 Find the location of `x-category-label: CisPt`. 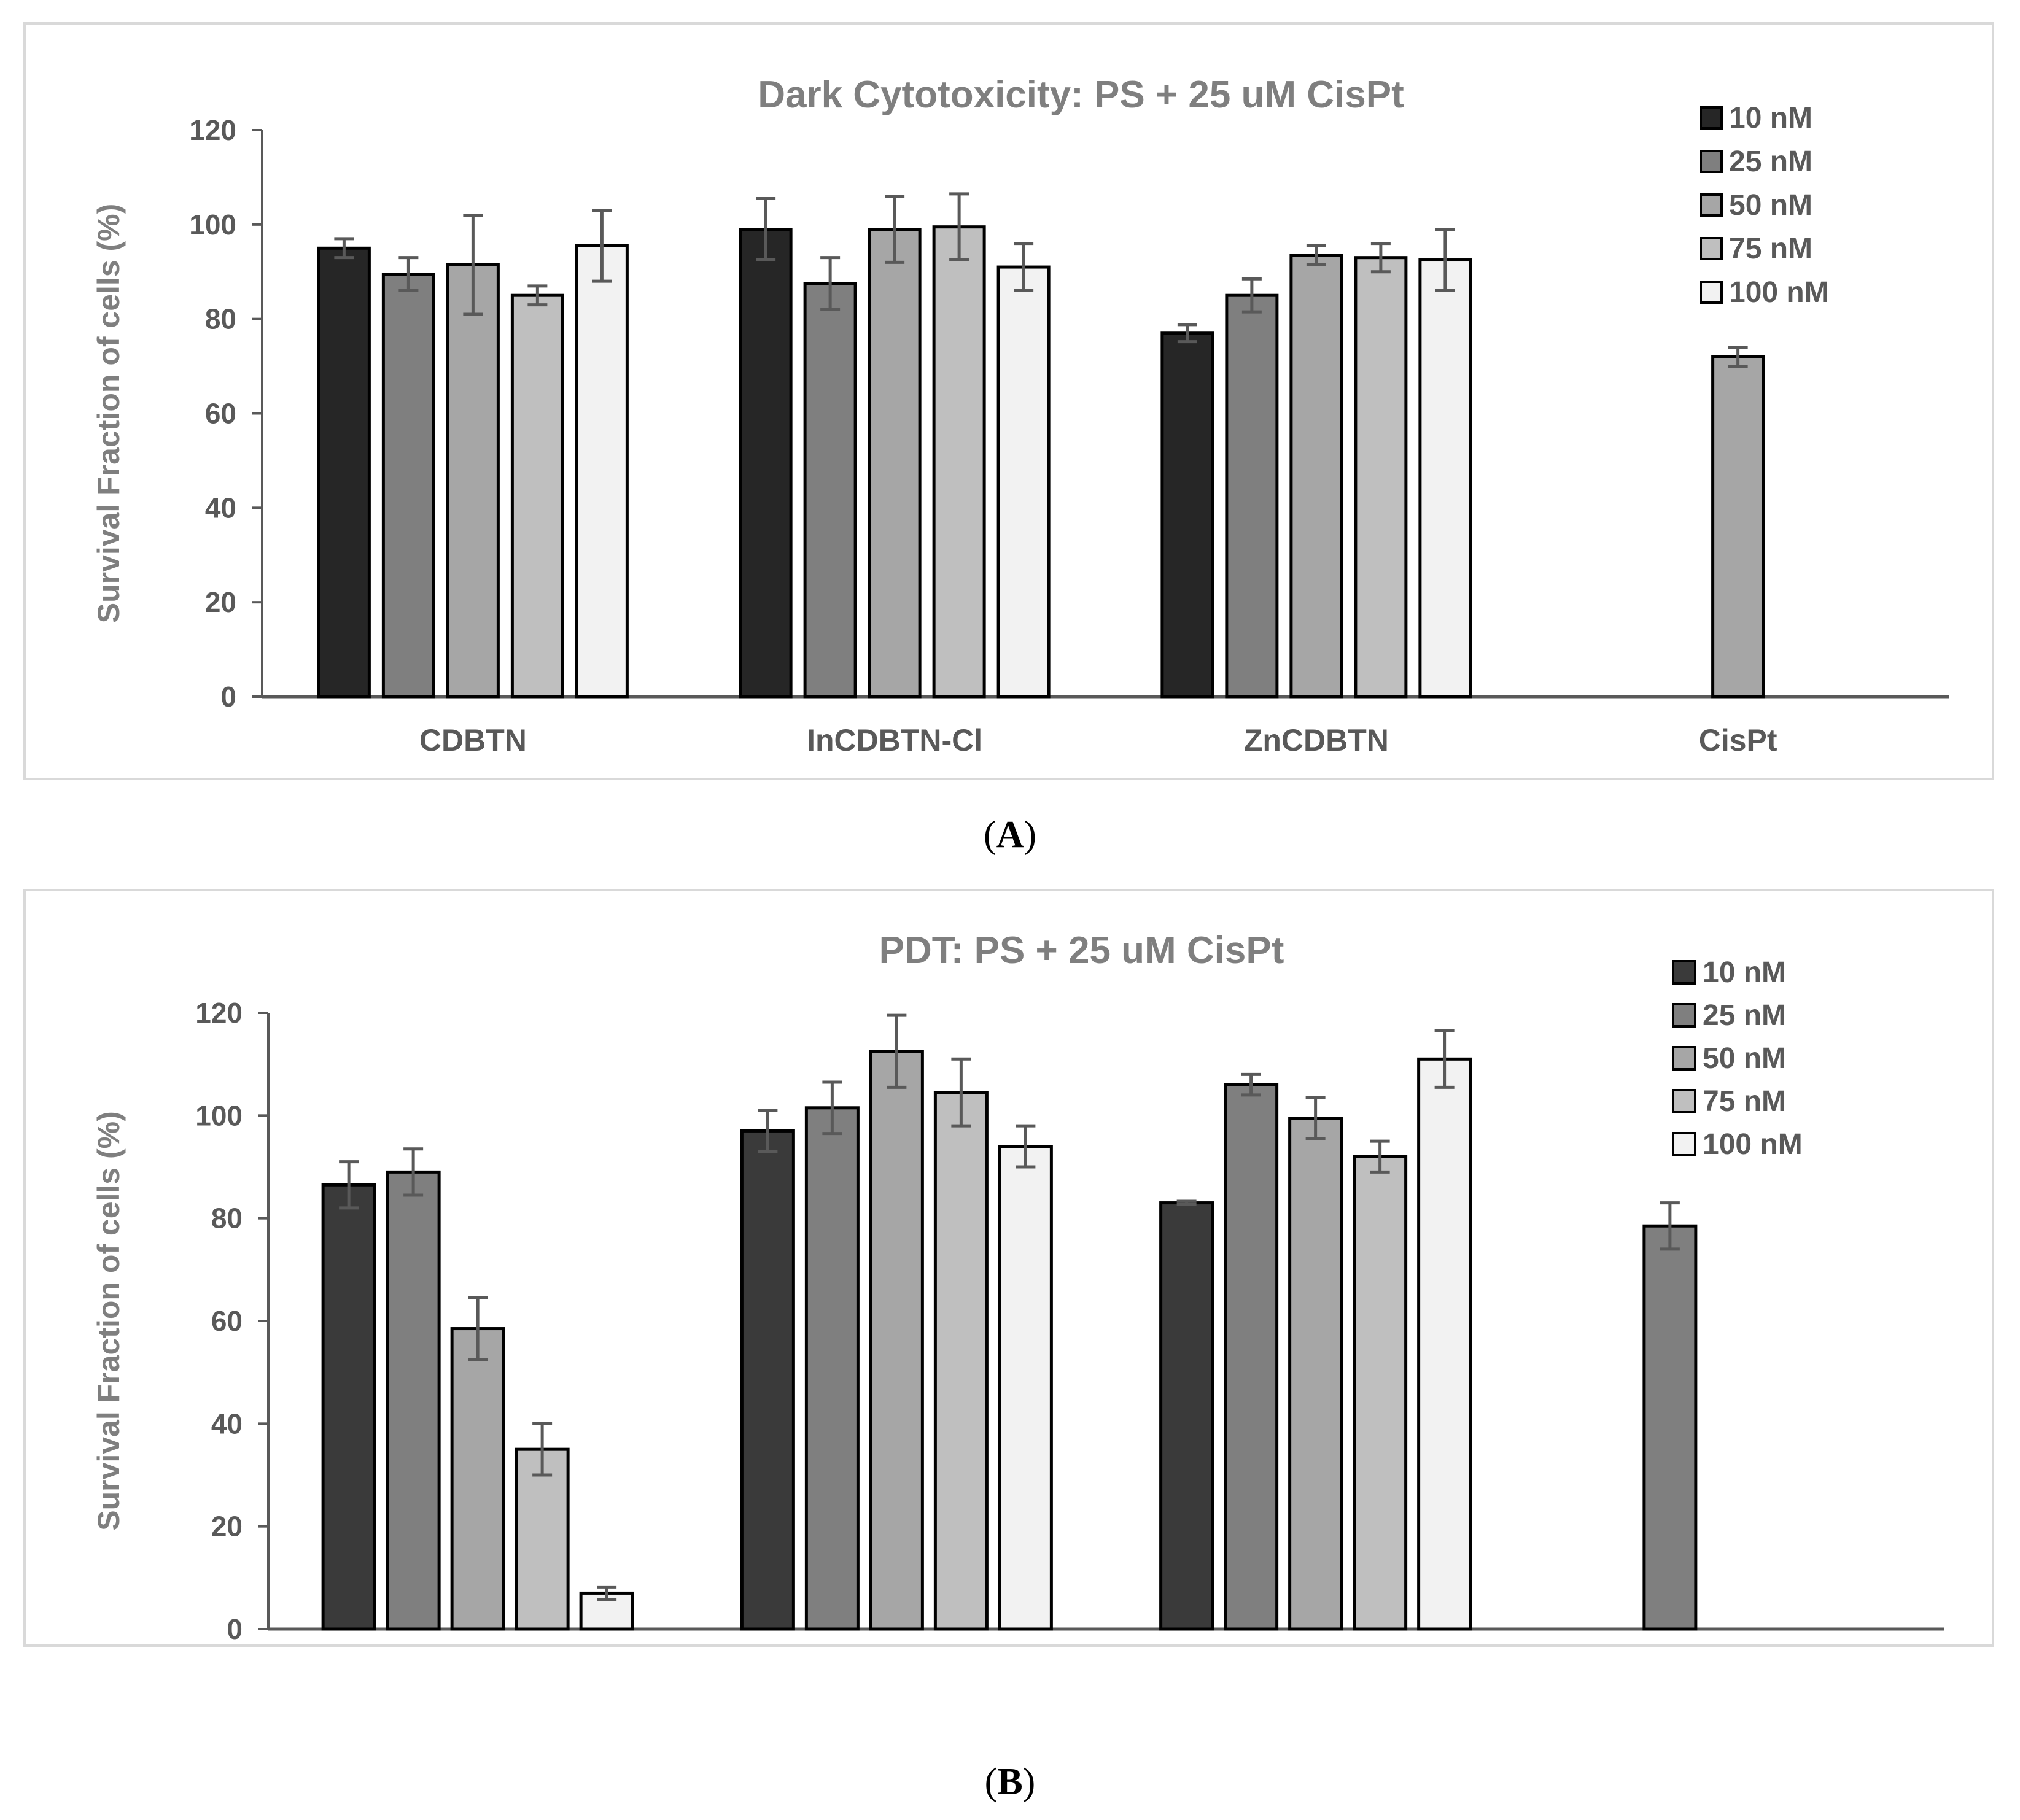

x-category-label: CisPt is located at coordinates (1738, 740).